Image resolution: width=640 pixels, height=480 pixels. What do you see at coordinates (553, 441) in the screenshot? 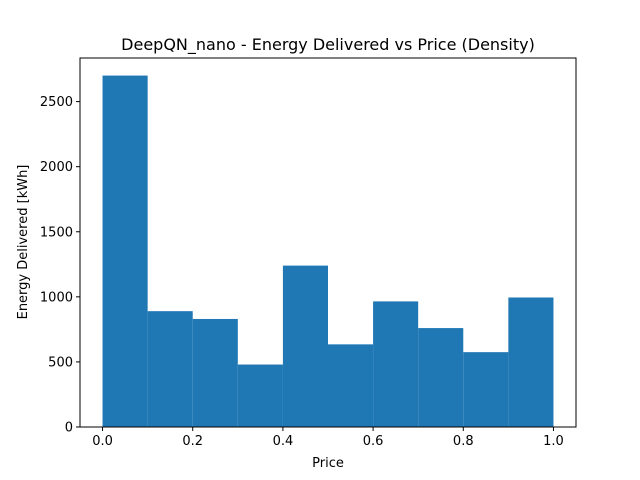
I see `x-tick-label: 1.0` at bounding box center [553, 441].